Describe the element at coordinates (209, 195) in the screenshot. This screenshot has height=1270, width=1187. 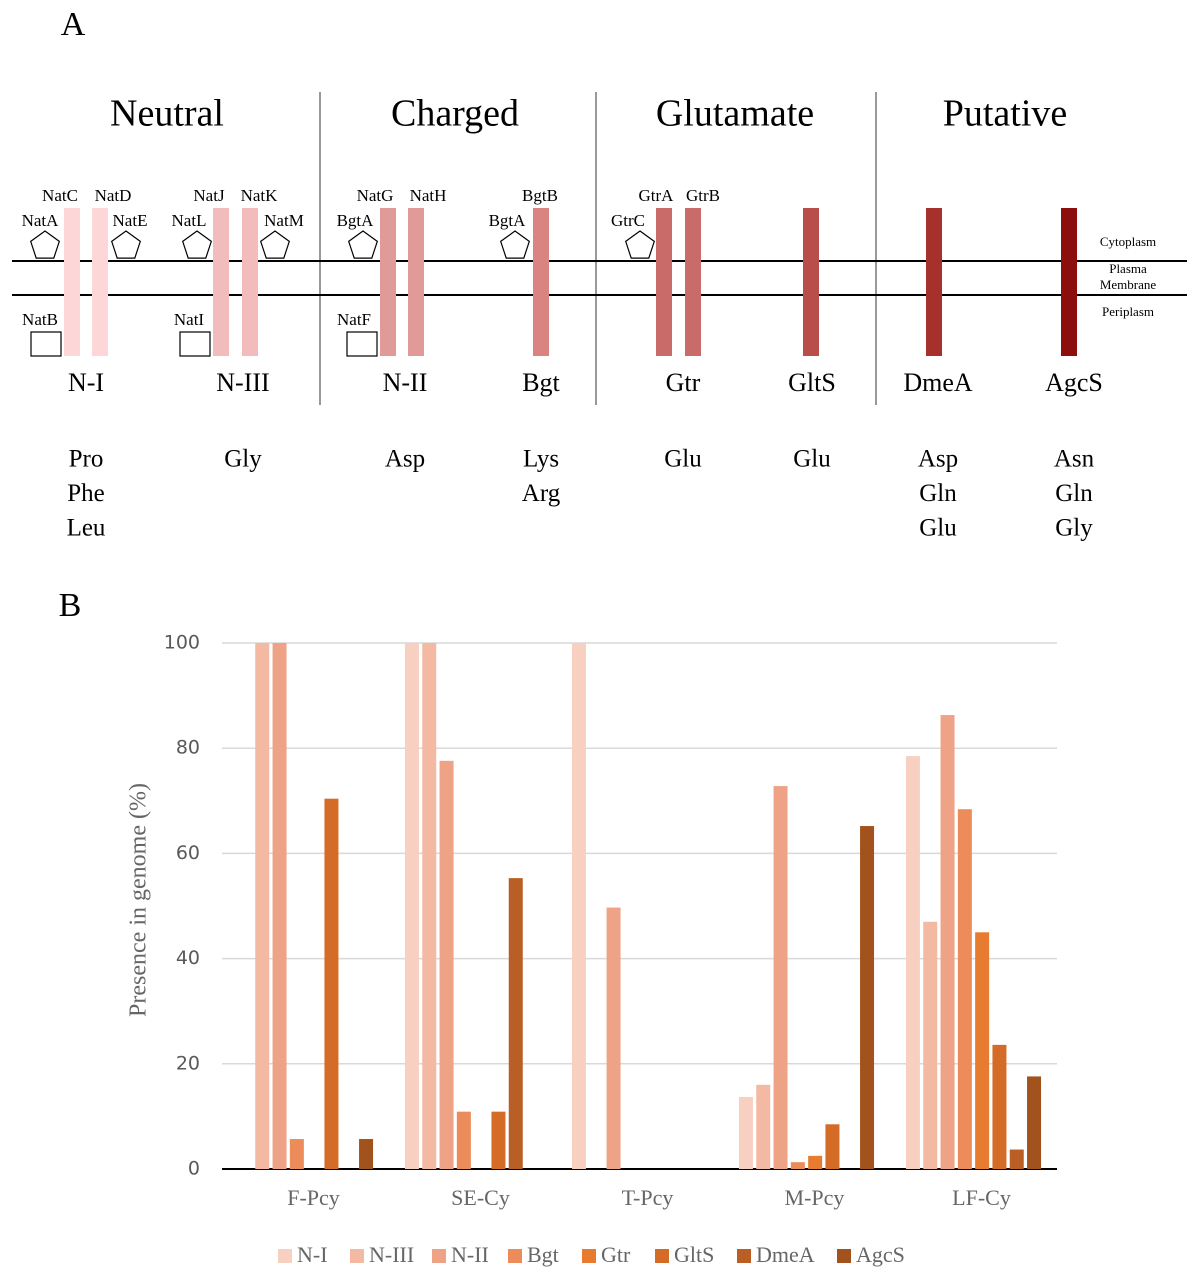
I see `component-label: NatJ` at that location.